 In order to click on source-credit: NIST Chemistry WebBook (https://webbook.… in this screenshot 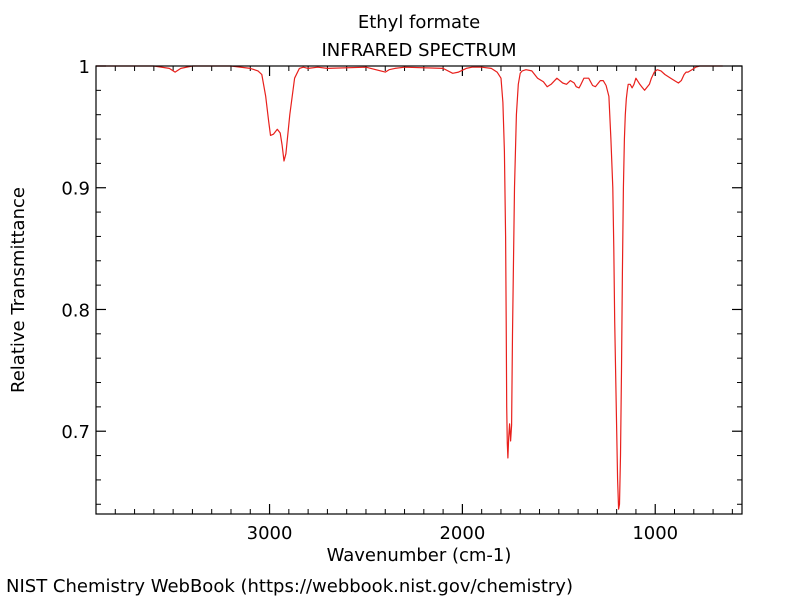, I will do `click(289, 586)`.